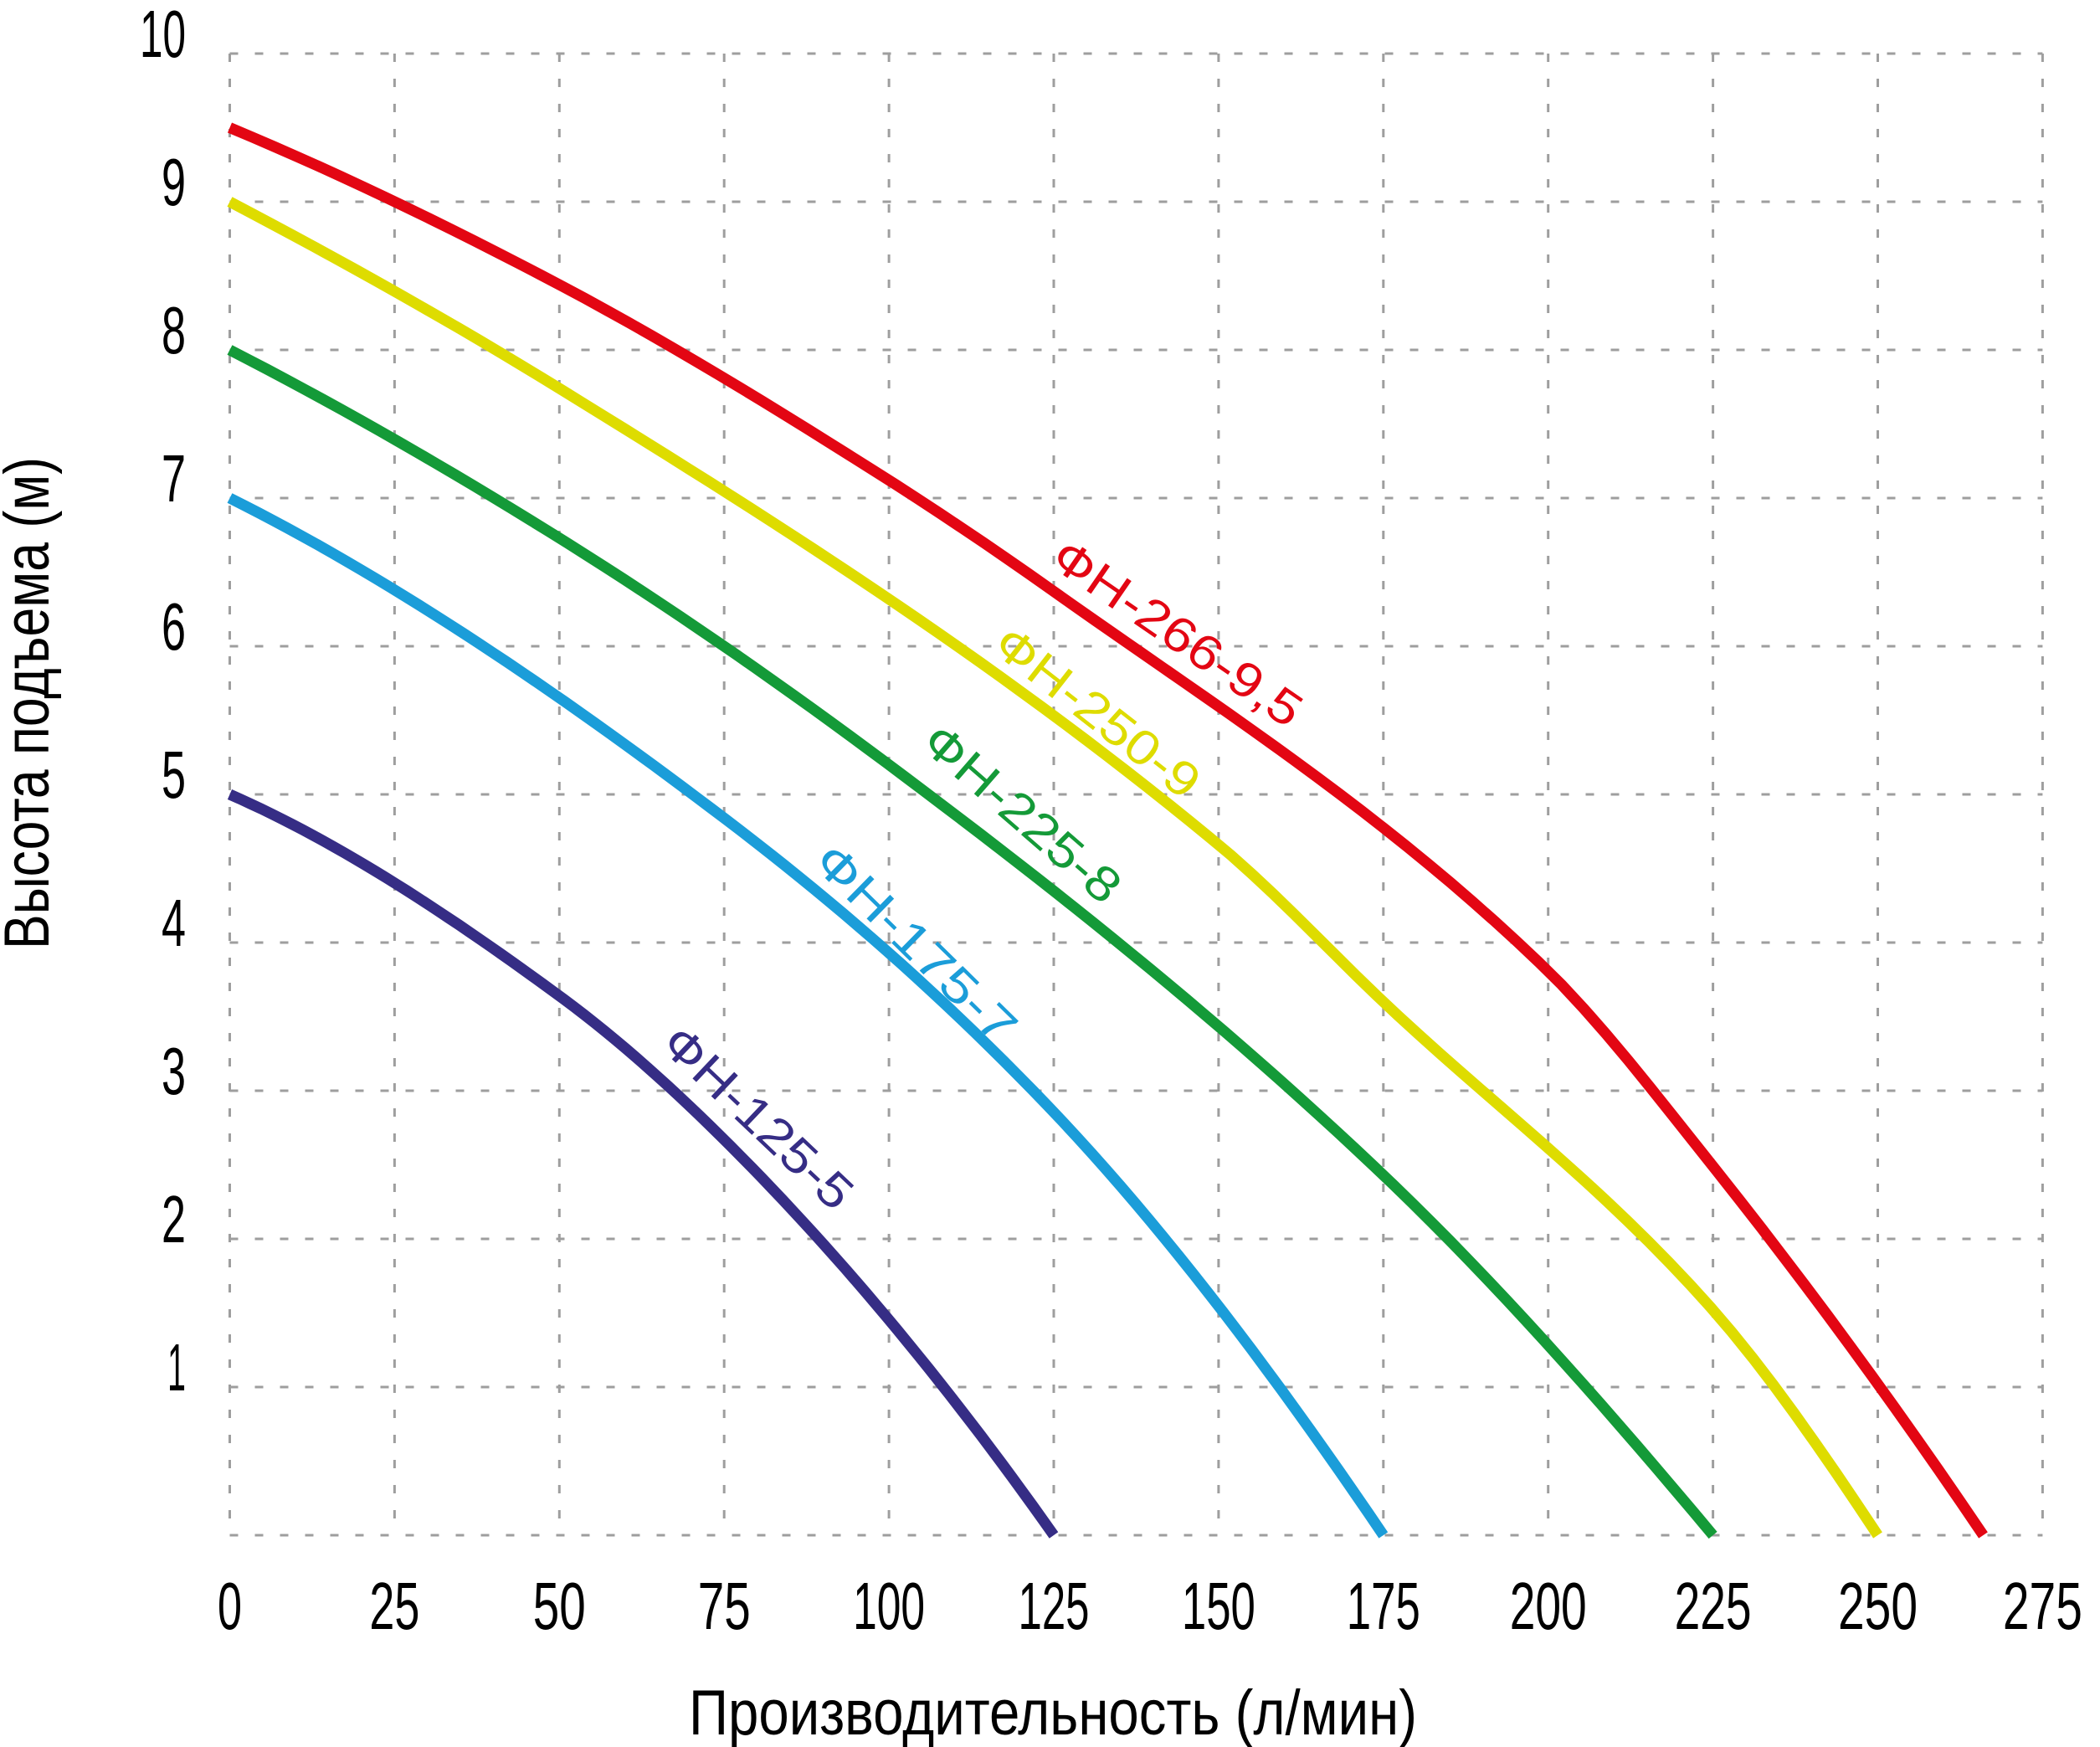  Describe the element at coordinates (394, 1606) in the screenshot. I see `svg-text: 25` at that location.